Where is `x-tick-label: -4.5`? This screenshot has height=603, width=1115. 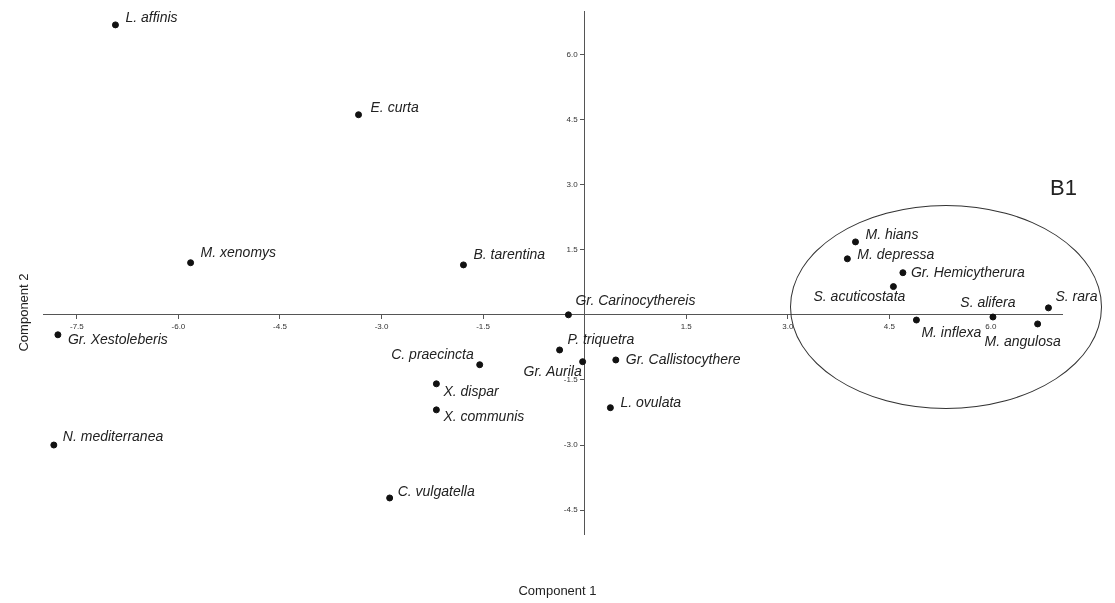 x-tick-label: -4.5 is located at coordinates (280, 326).